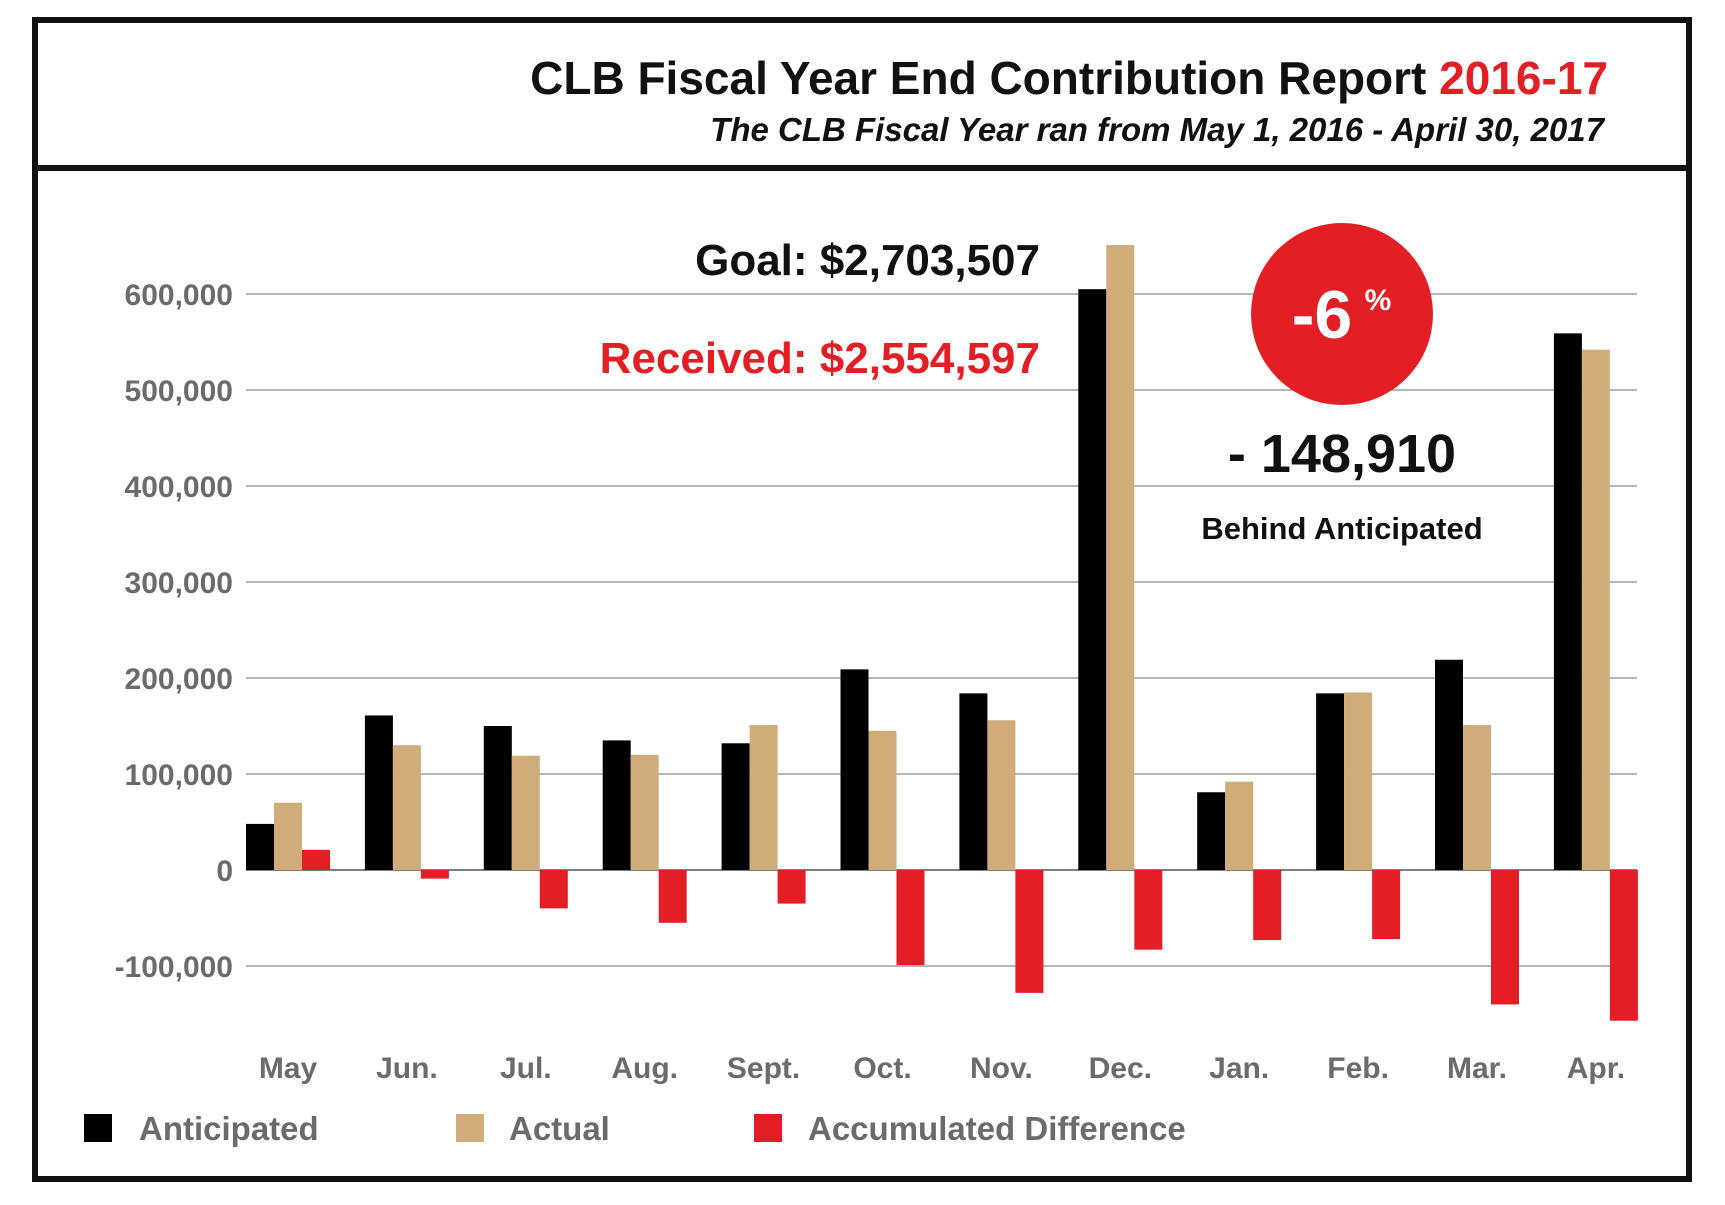 This screenshot has height=1205, width=1725. I want to click on percent-sign: %, so click(1378, 300).